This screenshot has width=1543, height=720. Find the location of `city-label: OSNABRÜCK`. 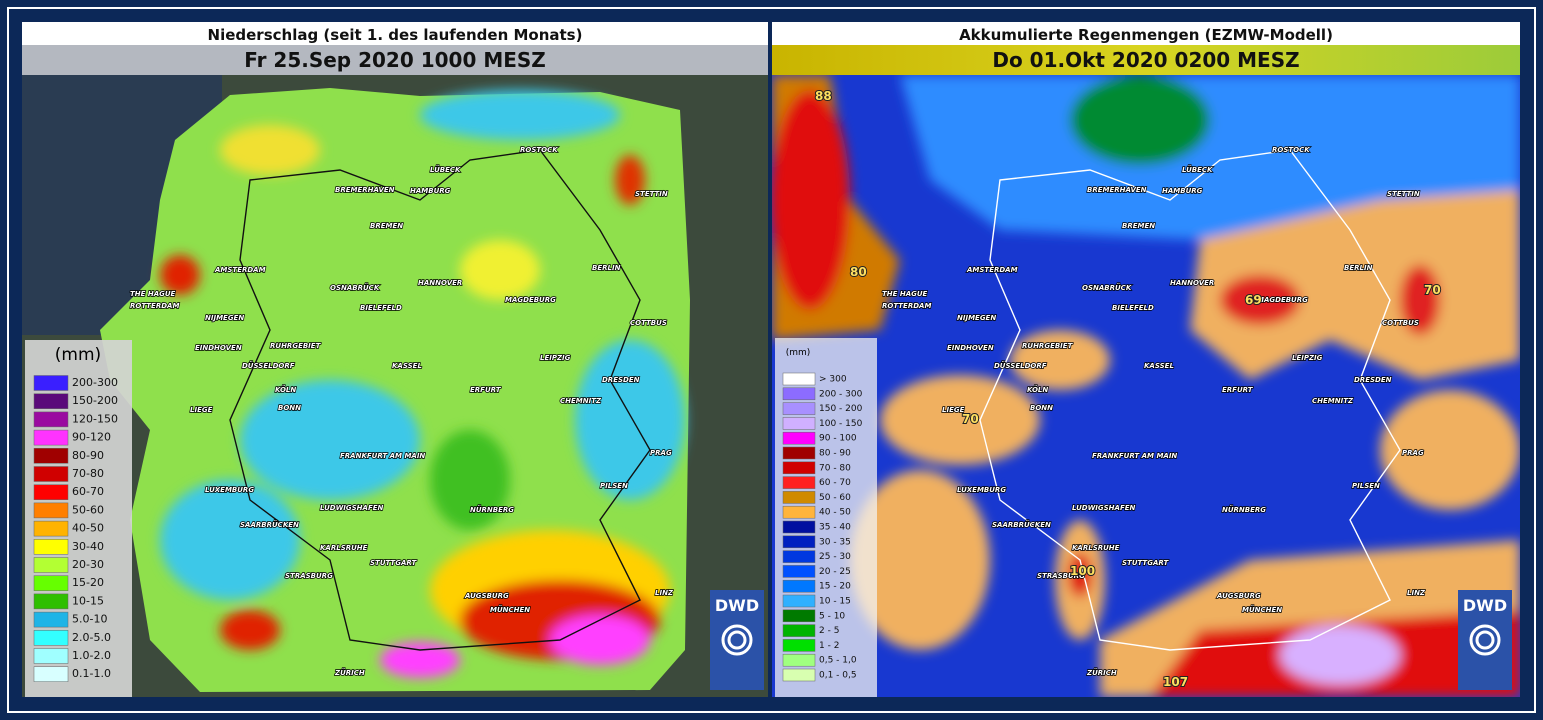

city-label: OSNABRÜCK is located at coordinates (355, 287).